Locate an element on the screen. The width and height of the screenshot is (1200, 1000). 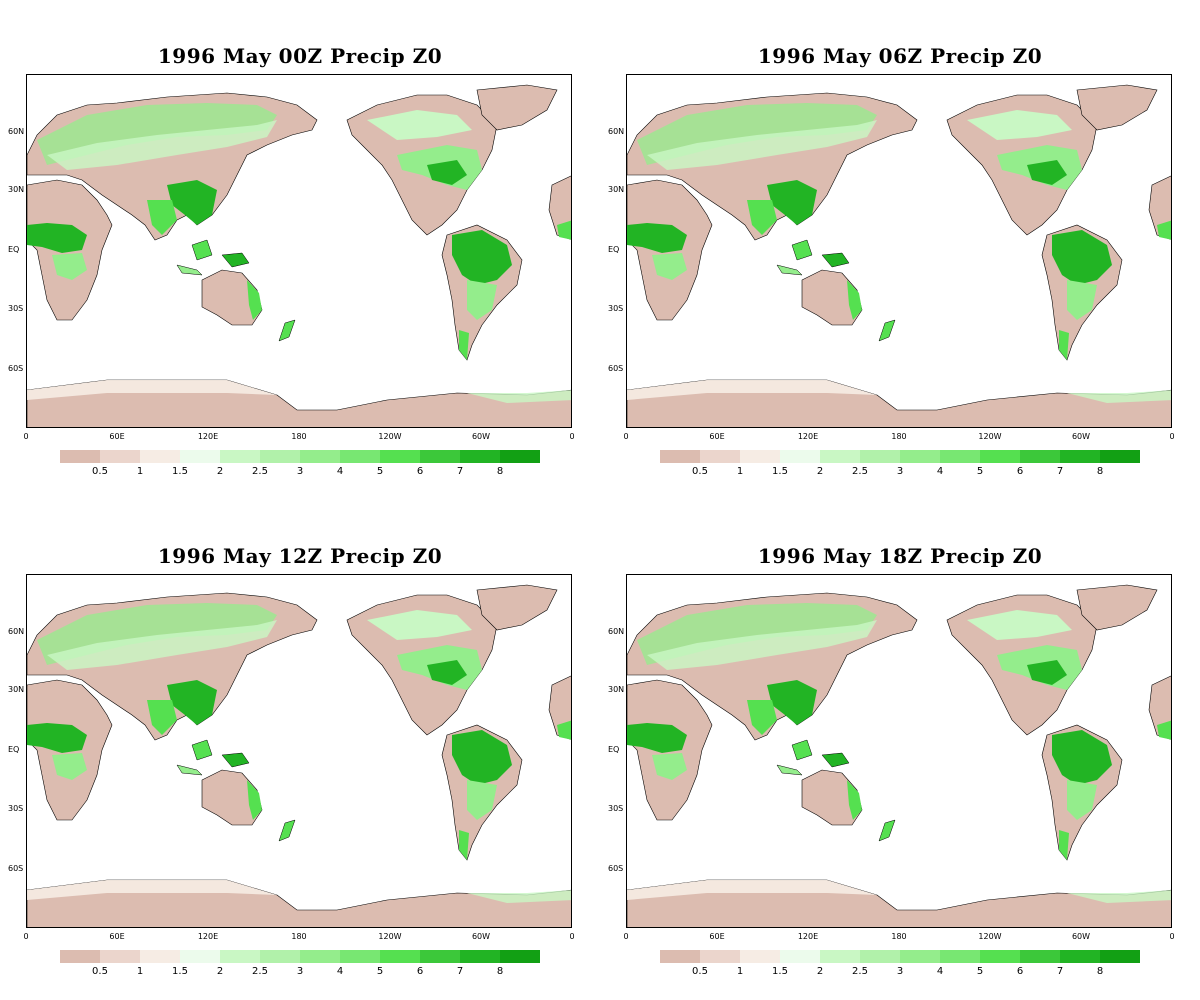
lat-label: 60S is located at coordinates (616, 368).